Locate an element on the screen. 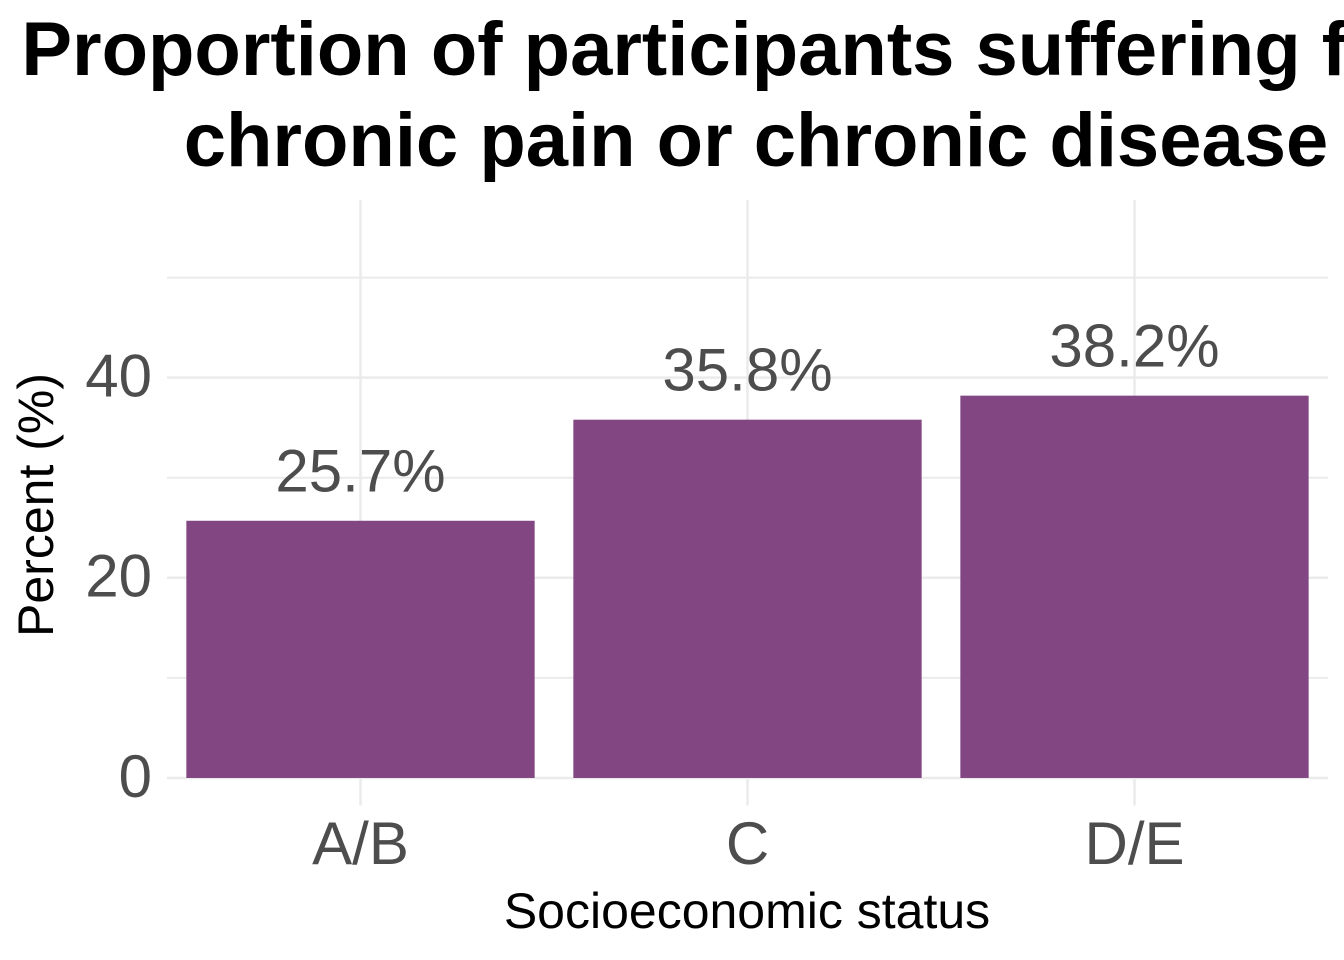 This screenshot has height=960, width=1344. x-tick-label: D/E is located at coordinates (1134, 843).